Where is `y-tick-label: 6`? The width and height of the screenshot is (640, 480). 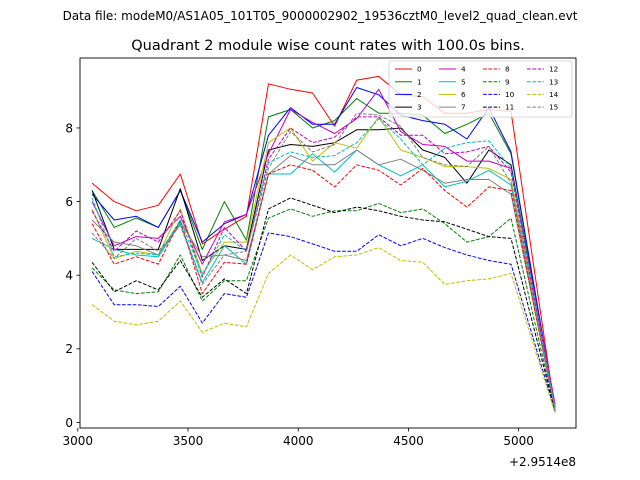 y-tick-label: 6 is located at coordinates (69, 202).